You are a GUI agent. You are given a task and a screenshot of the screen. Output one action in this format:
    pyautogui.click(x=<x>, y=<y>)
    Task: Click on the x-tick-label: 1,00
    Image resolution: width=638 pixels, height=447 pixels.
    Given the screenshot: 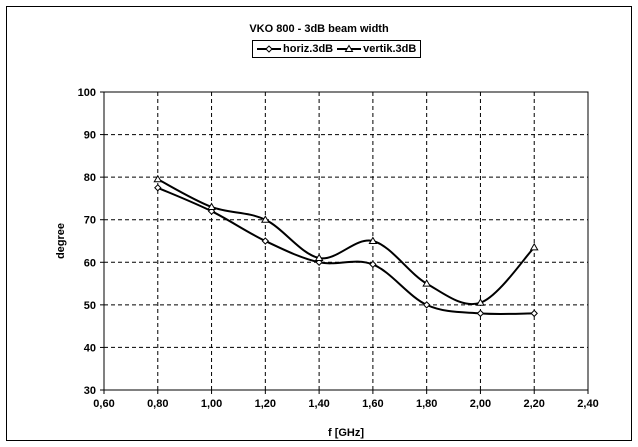 What is the action you would take?
    pyautogui.click(x=211, y=404)
    